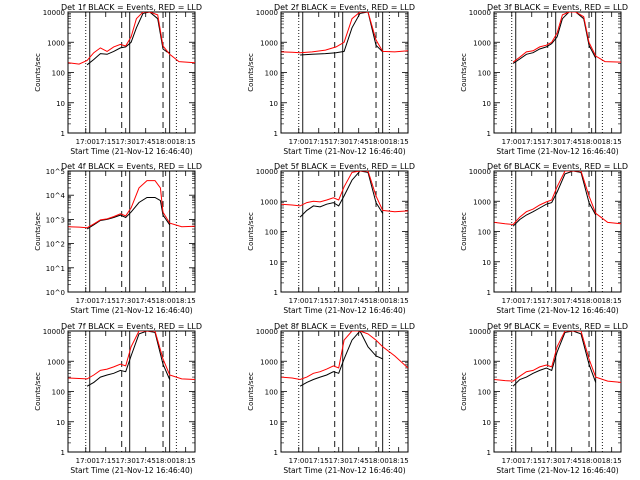 This screenshot has width=640, height=480. Describe the element at coordinates (344, 326) in the screenshot. I see `panel-title: Det 8f BLACK = Events, RED = LLD` at that location.